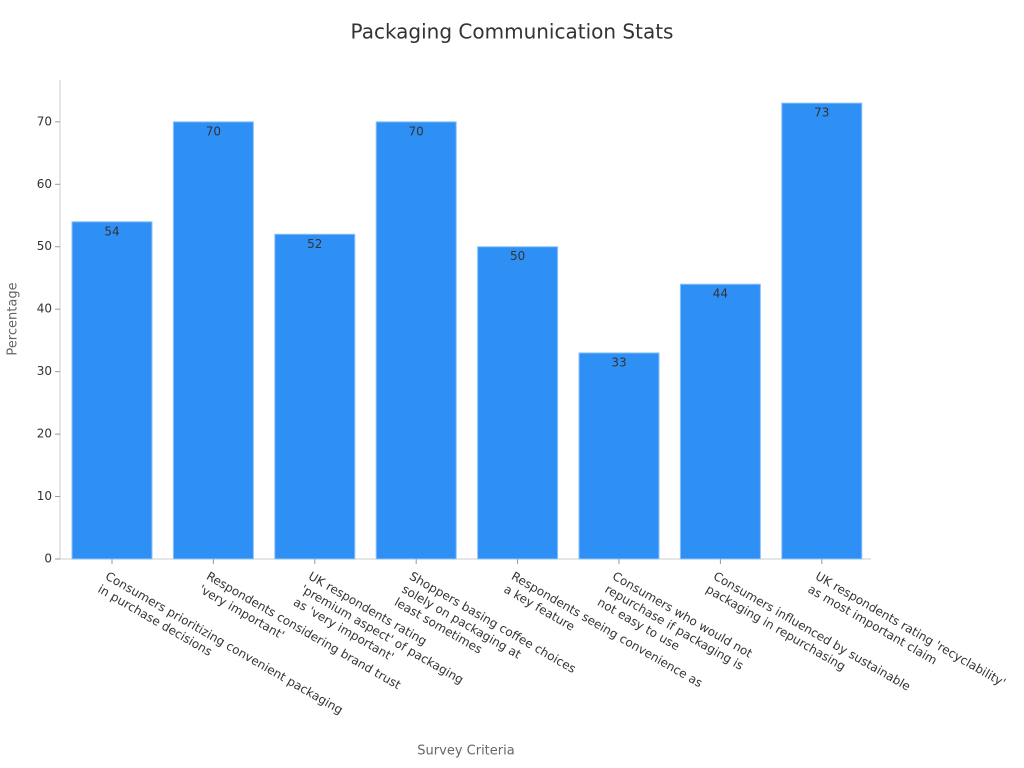 The image size is (1024, 768). What do you see at coordinates (821, 113) in the screenshot?
I see `value-label: 73` at bounding box center [821, 113].